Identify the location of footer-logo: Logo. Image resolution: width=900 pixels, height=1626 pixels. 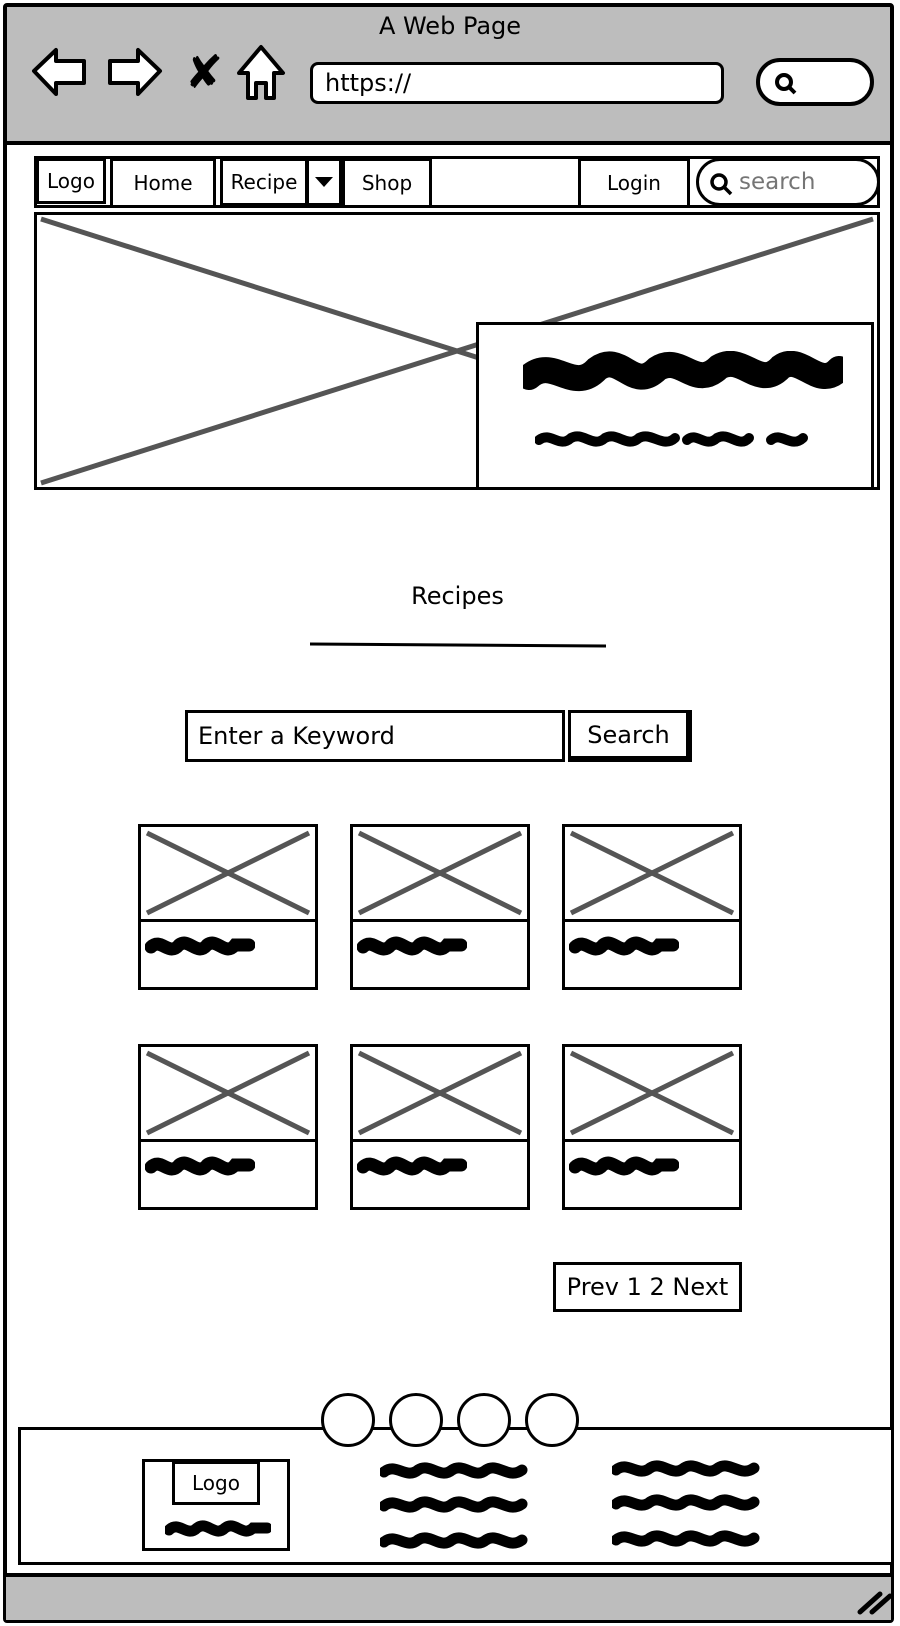
(216, 1483).